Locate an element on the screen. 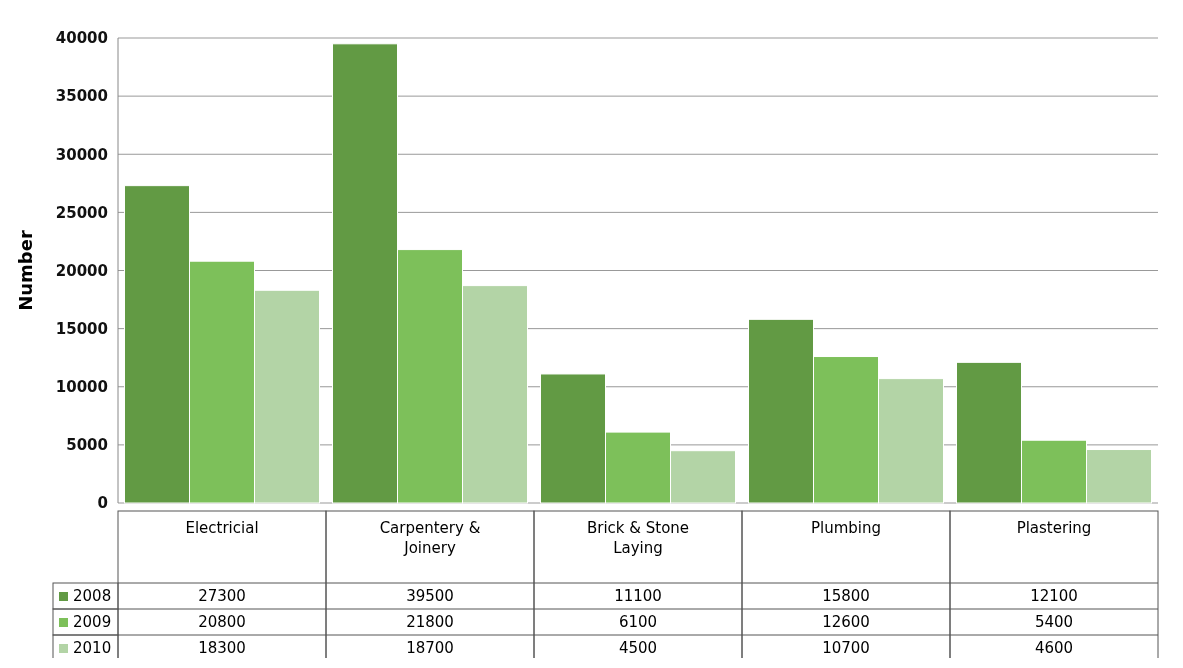 The height and width of the screenshot is (668, 1183). data-label: 18300 is located at coordinates (222, 648).